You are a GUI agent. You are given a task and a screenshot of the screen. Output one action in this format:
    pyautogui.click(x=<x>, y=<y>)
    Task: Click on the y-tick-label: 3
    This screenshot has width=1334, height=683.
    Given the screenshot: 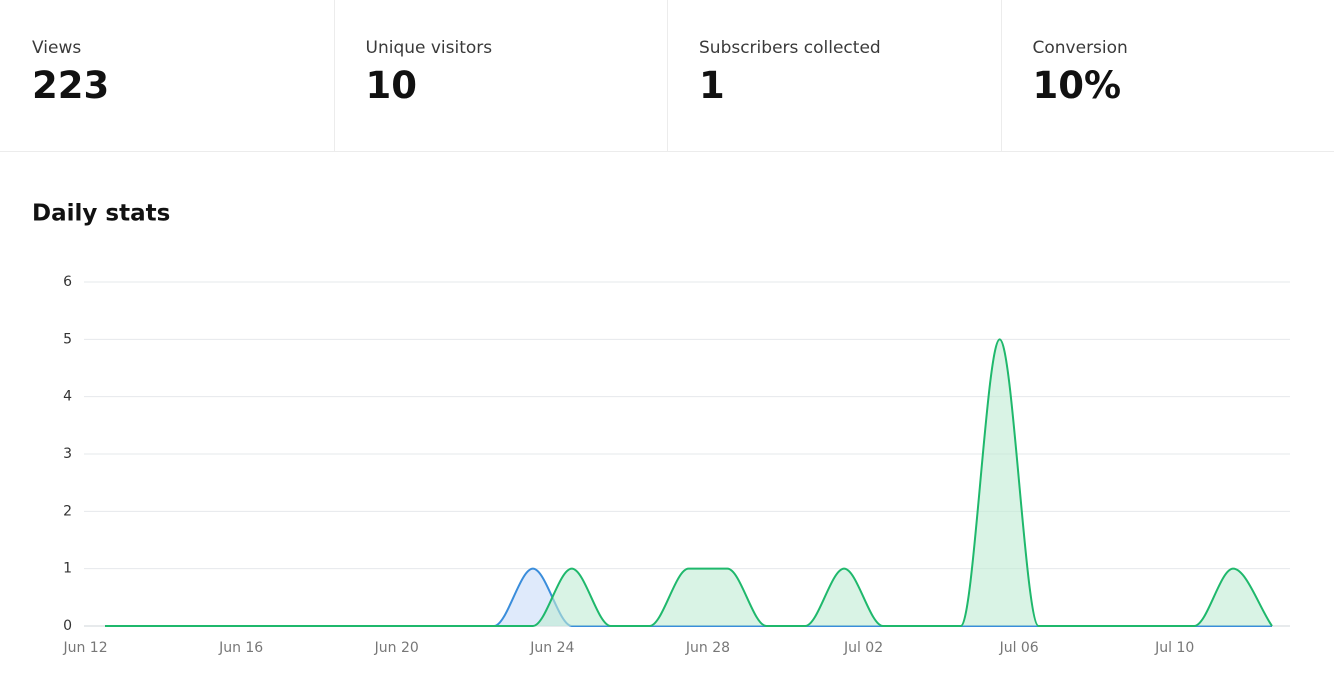 What is the action you would take?
    pyautogui.click(x=67, y=454)
    